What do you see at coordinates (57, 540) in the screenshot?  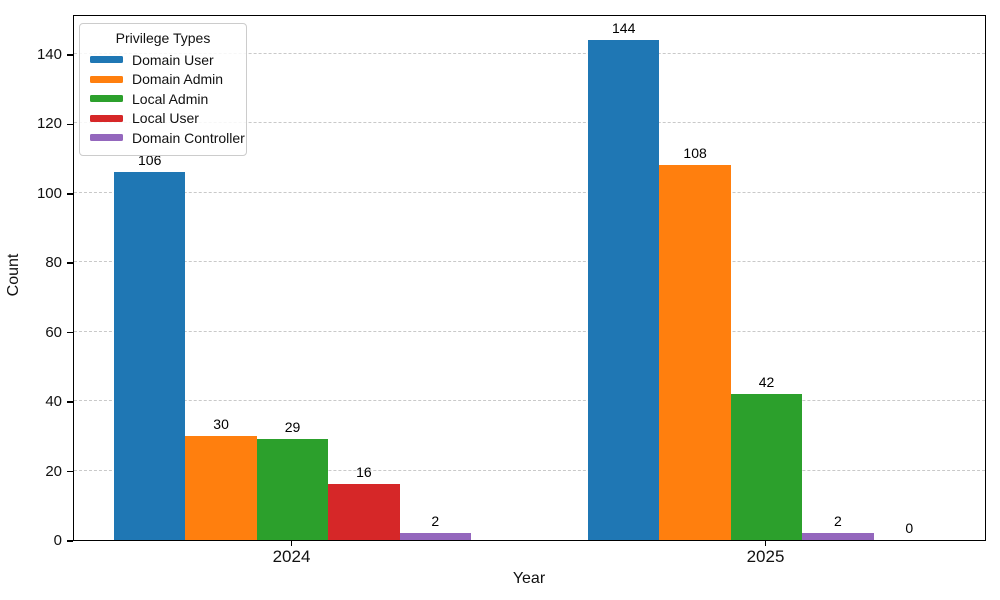 I see `ytick-label-0: 0` at bounding box center [57, 540].